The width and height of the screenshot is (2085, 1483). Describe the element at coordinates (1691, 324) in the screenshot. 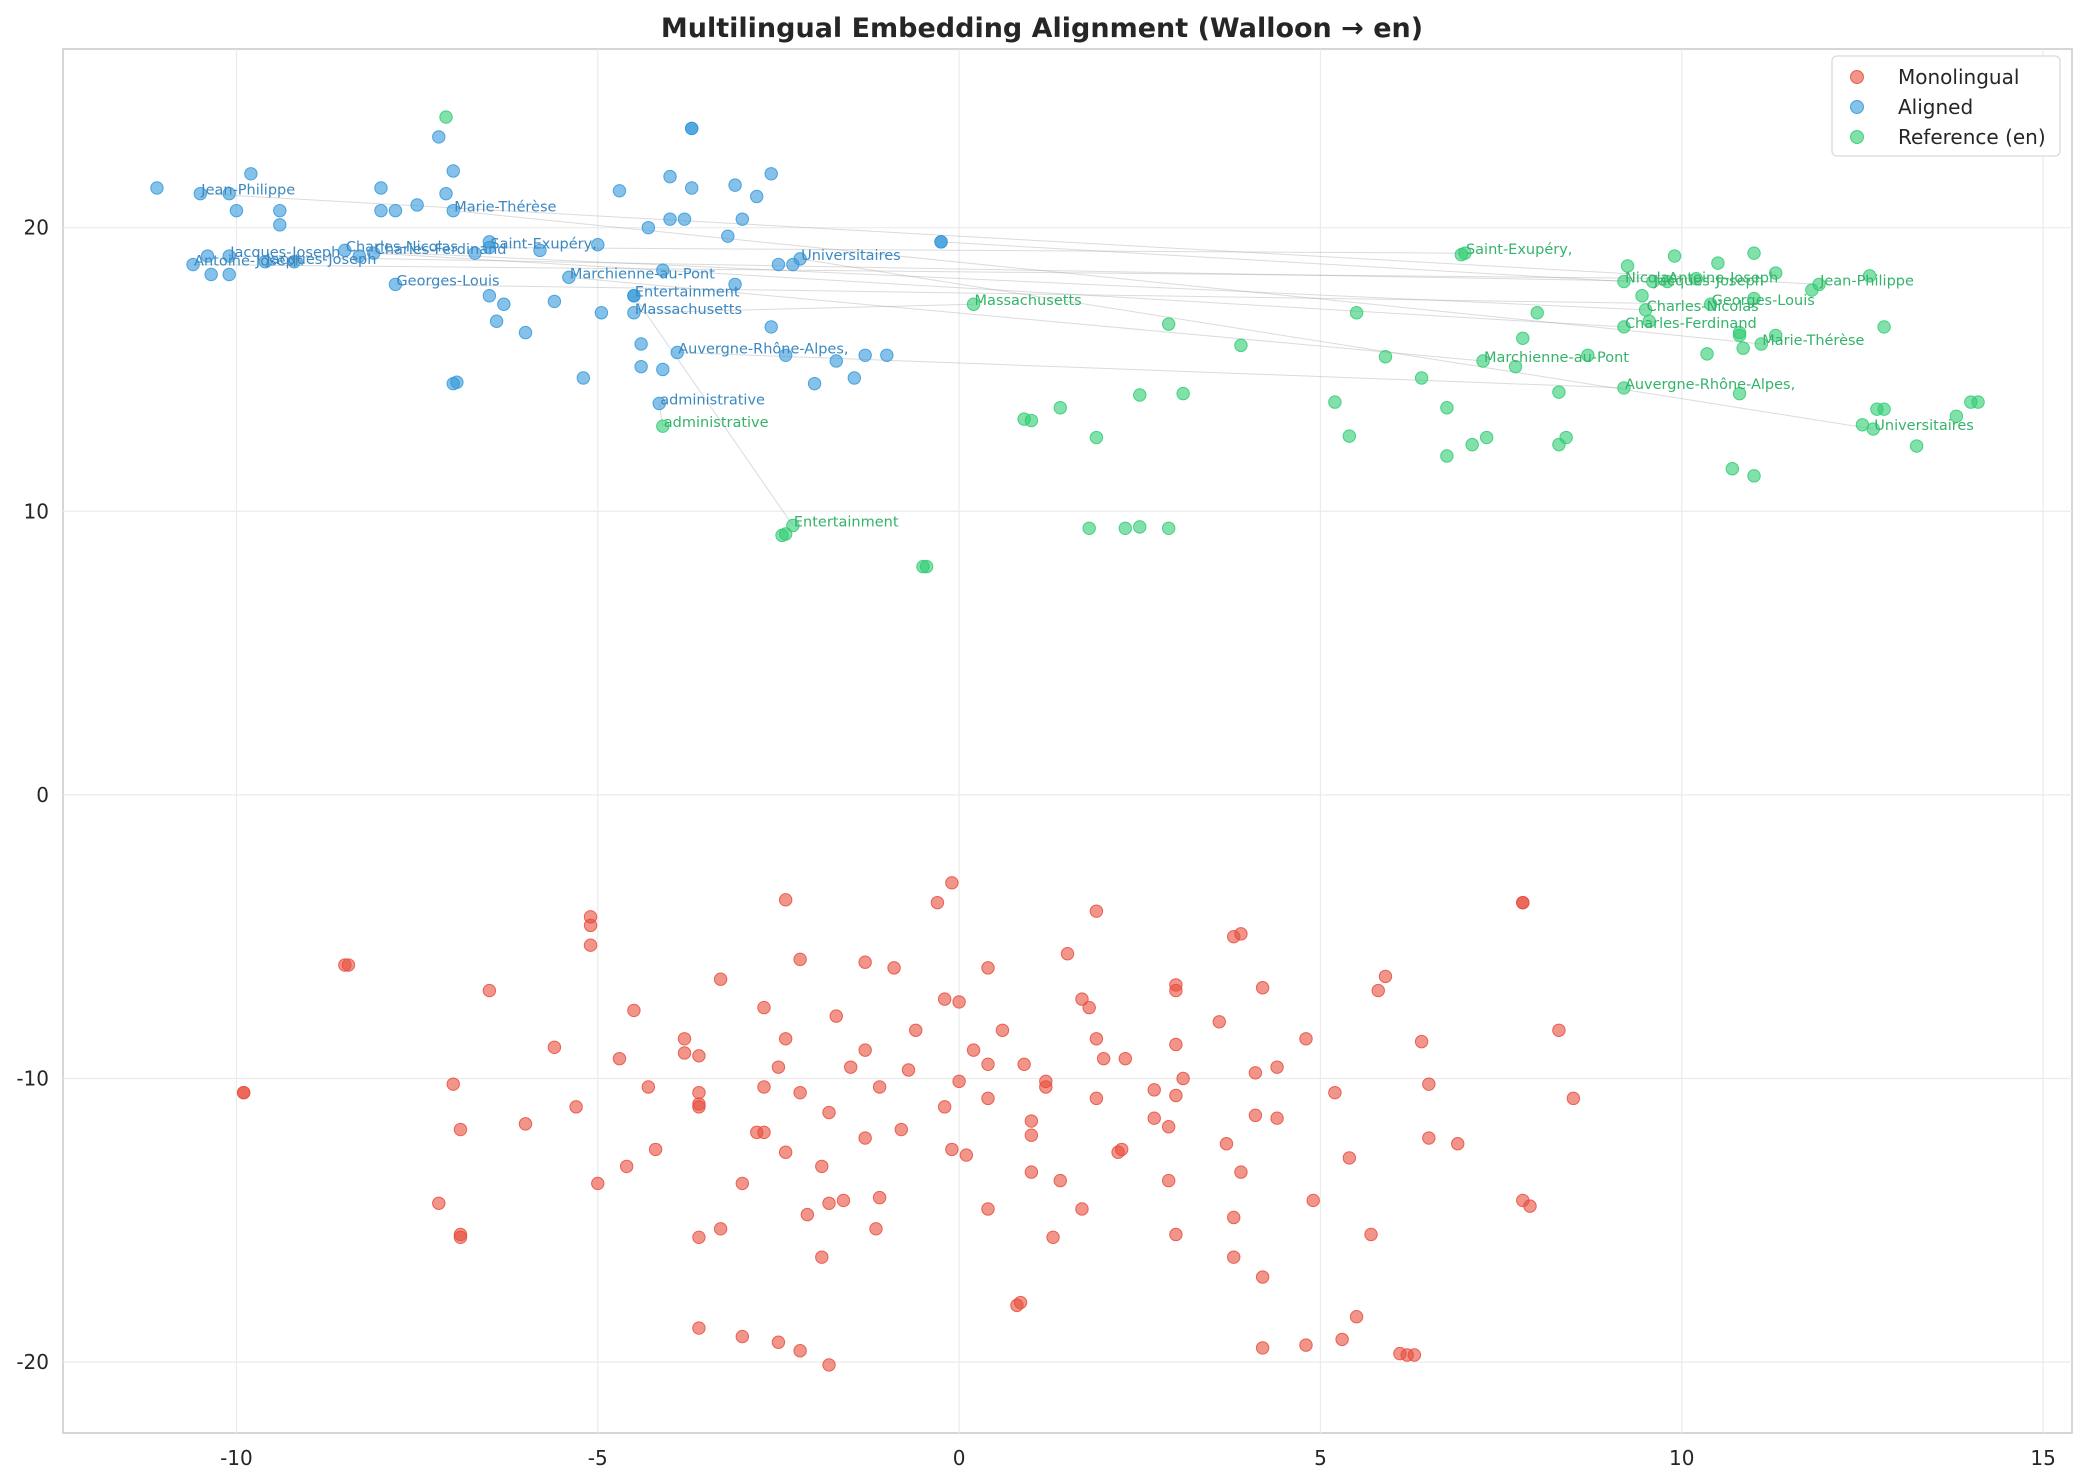

I see `point-label: Charles-Ferdinand` at that location.